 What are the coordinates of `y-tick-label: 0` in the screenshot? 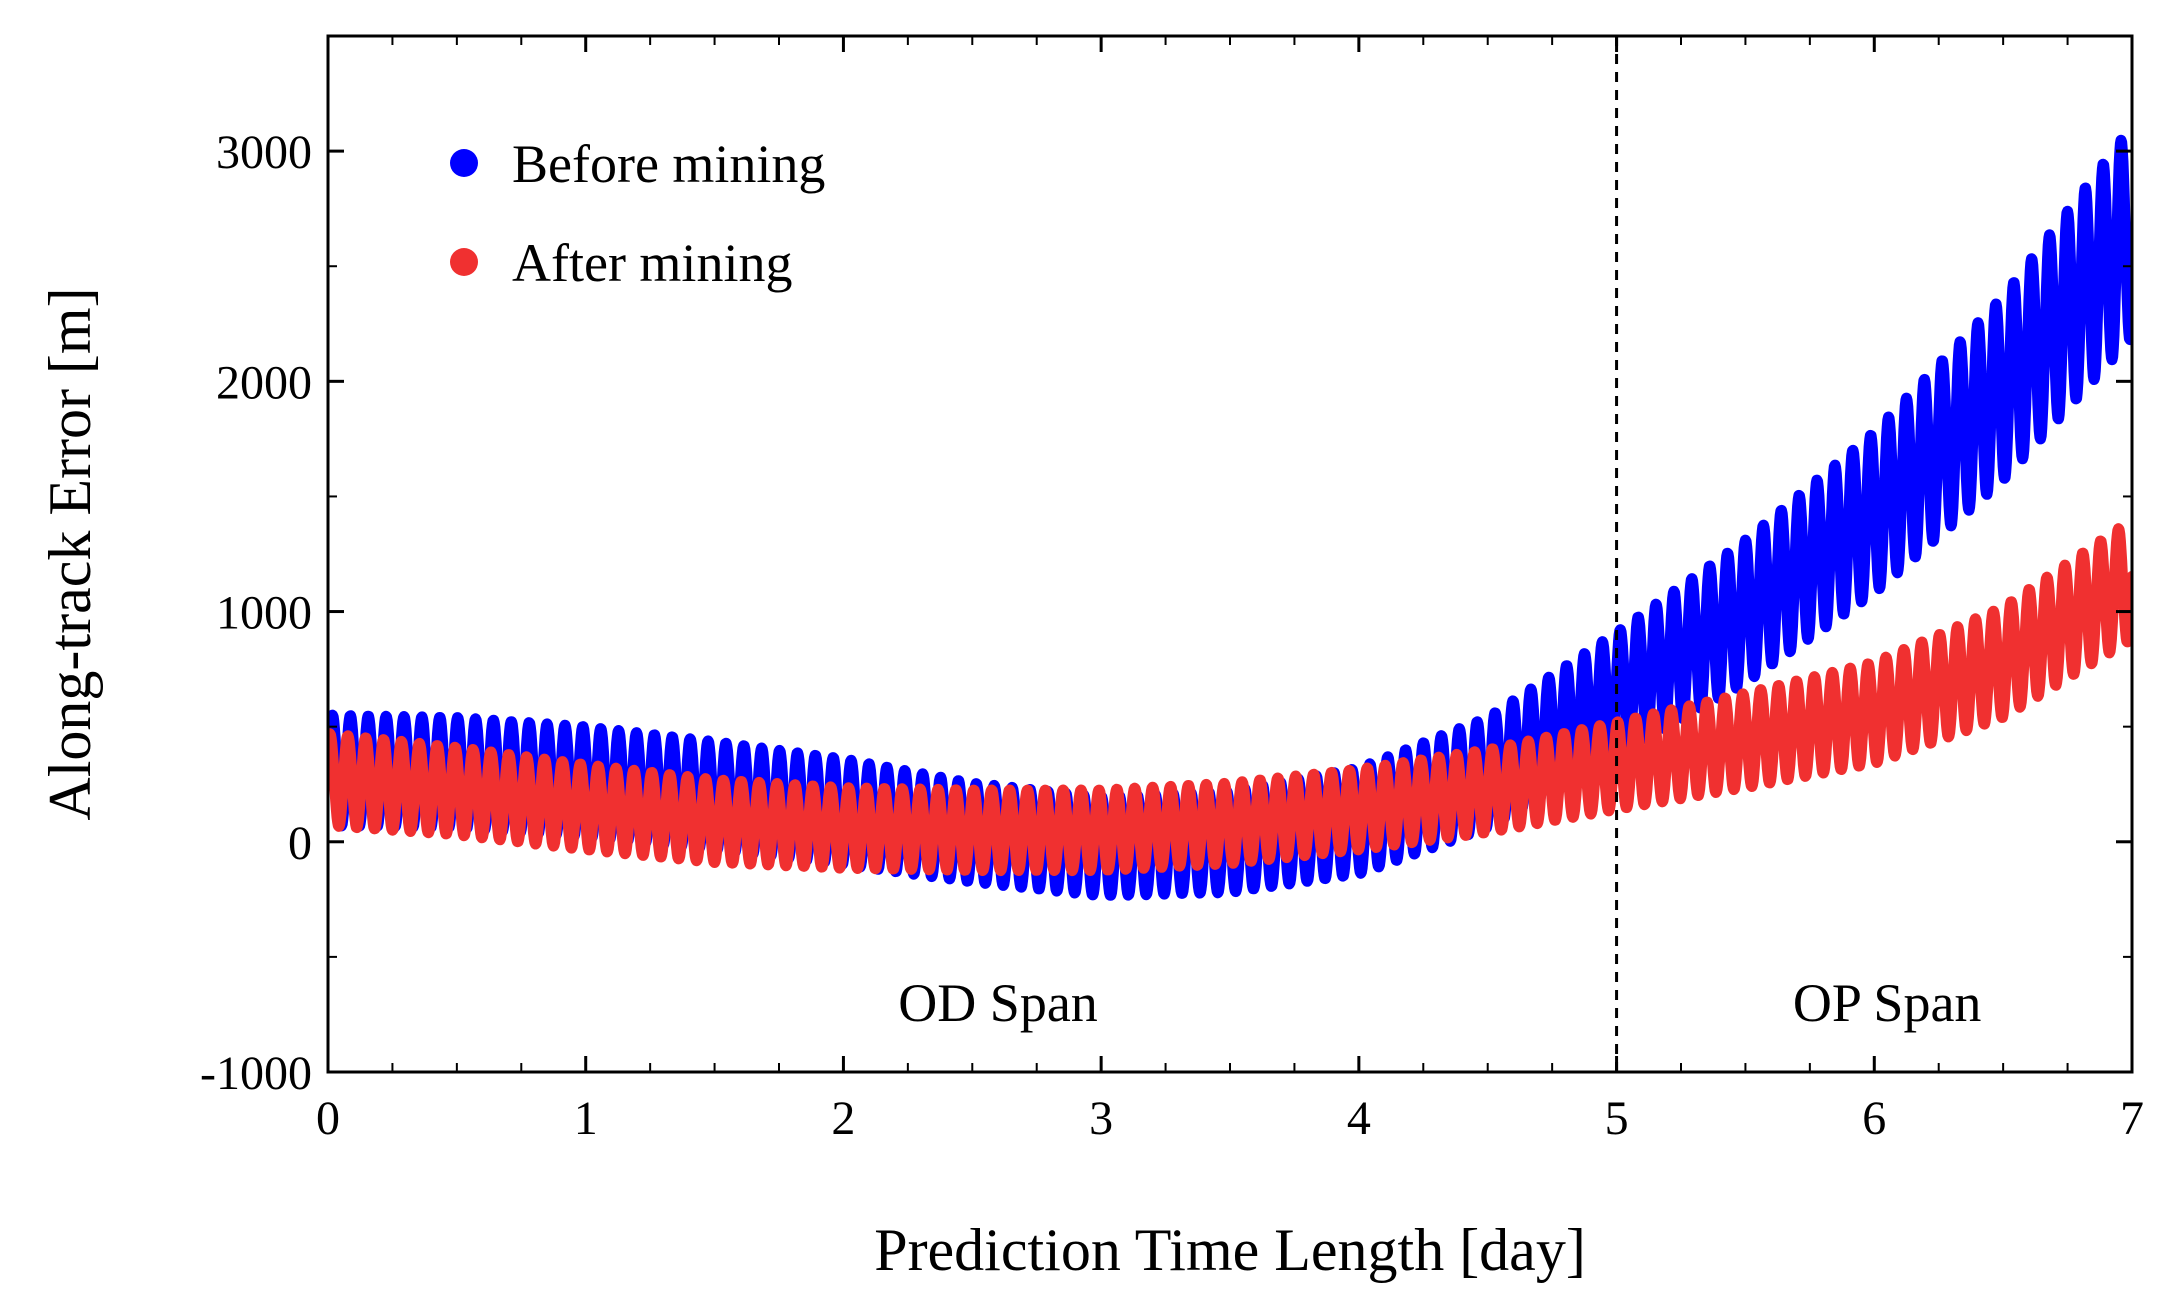 It's located at (300, 843).